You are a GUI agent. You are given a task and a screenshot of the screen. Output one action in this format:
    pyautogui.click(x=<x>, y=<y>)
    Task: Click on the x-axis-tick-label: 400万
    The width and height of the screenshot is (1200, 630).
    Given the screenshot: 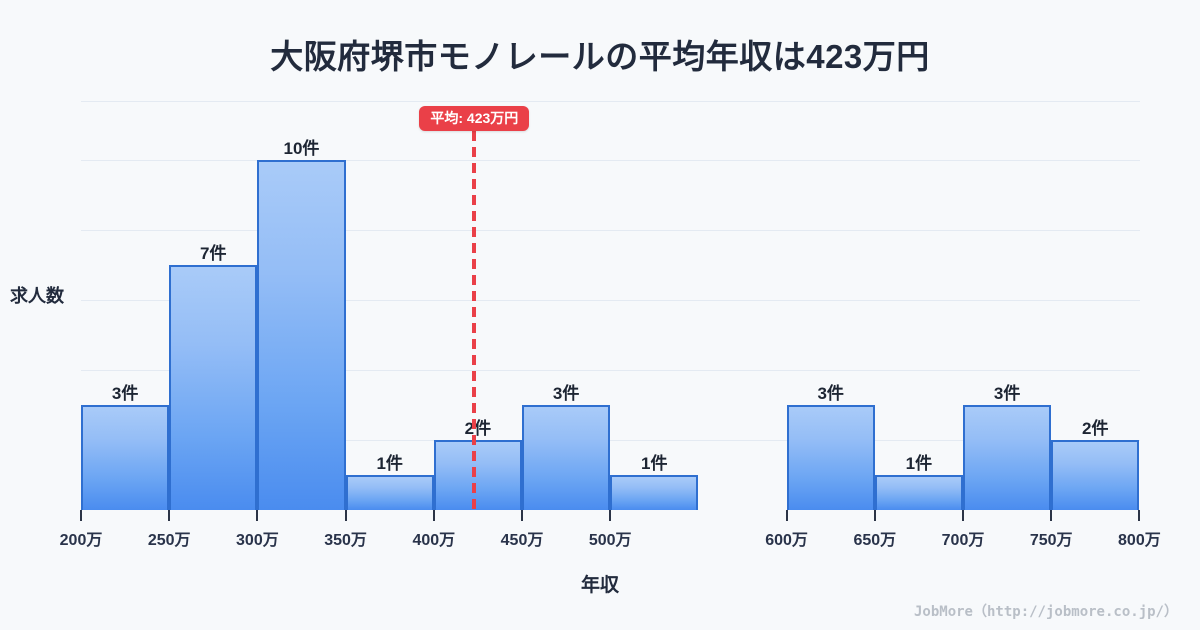 What is the action you would take?
    pyautogui.click(x=434, y=540)
    